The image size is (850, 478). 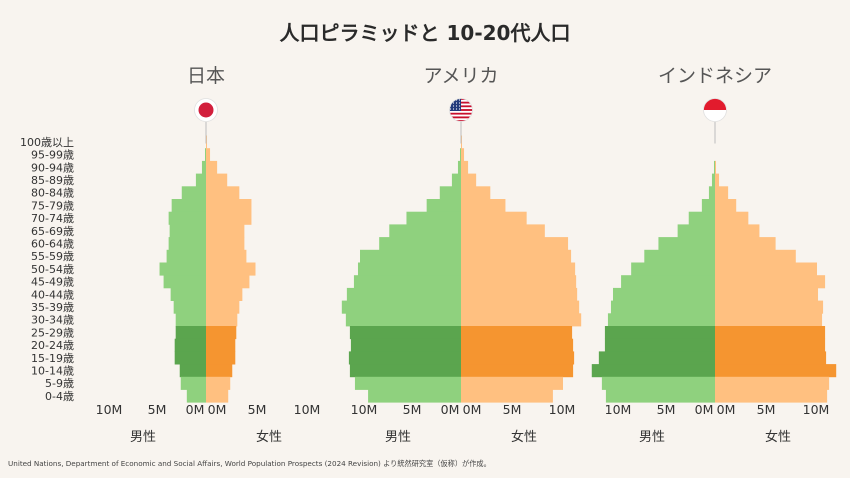 What do you see at coordinates (52, 307) in the screenshot?
I see `age-label: 35-39歳` at bounding box center [52, 307].